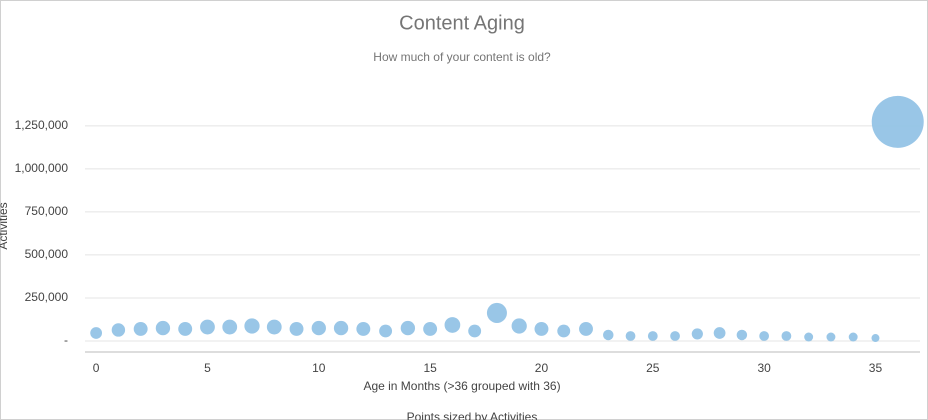 This screenshot has height=420, width=928. What do you see at coordinates (764, 368) in the screenshot?
I see `x-tick-label: 30` at bounding box center [764, 368].